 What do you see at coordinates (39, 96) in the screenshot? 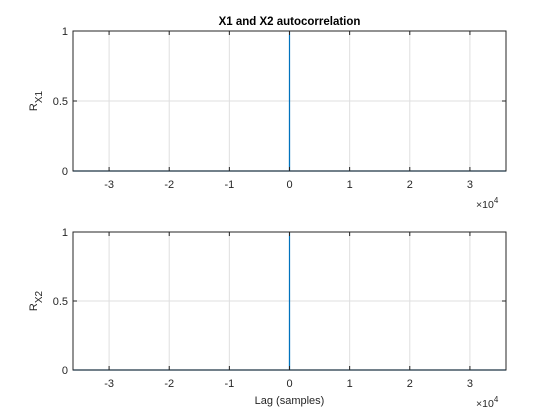
I see `y-axis-label-sub: X1` at bounding box center [39, 96].